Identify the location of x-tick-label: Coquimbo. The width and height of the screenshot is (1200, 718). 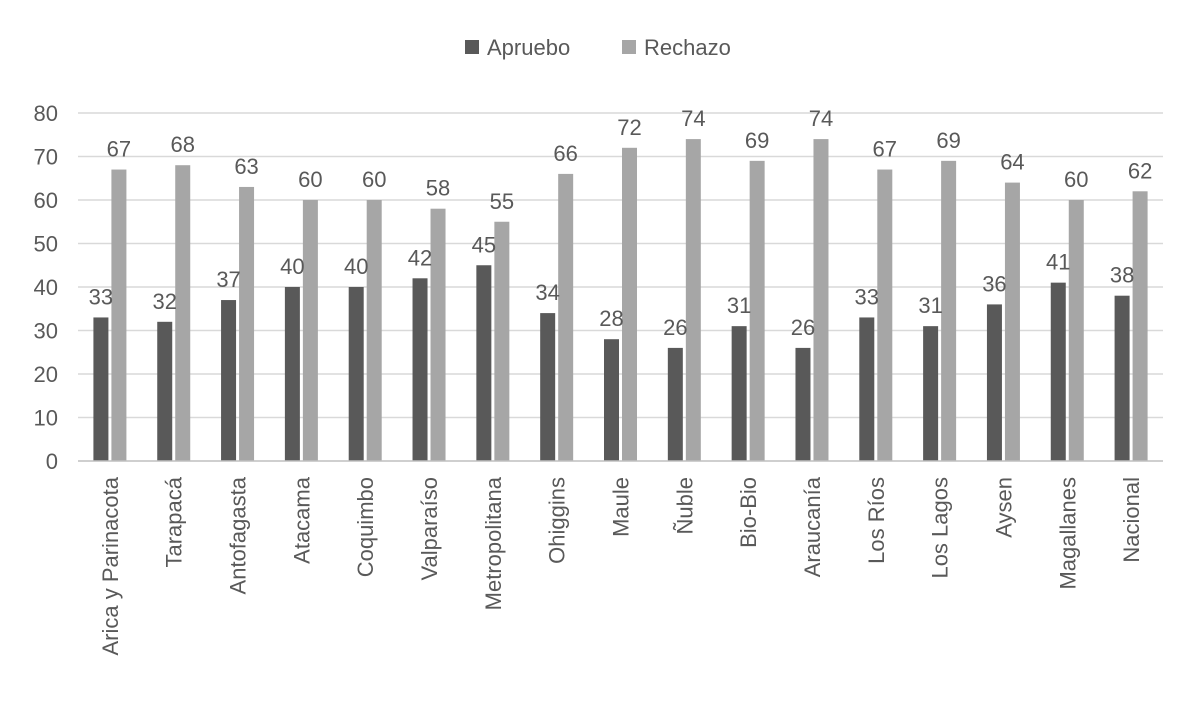
(365, 527).